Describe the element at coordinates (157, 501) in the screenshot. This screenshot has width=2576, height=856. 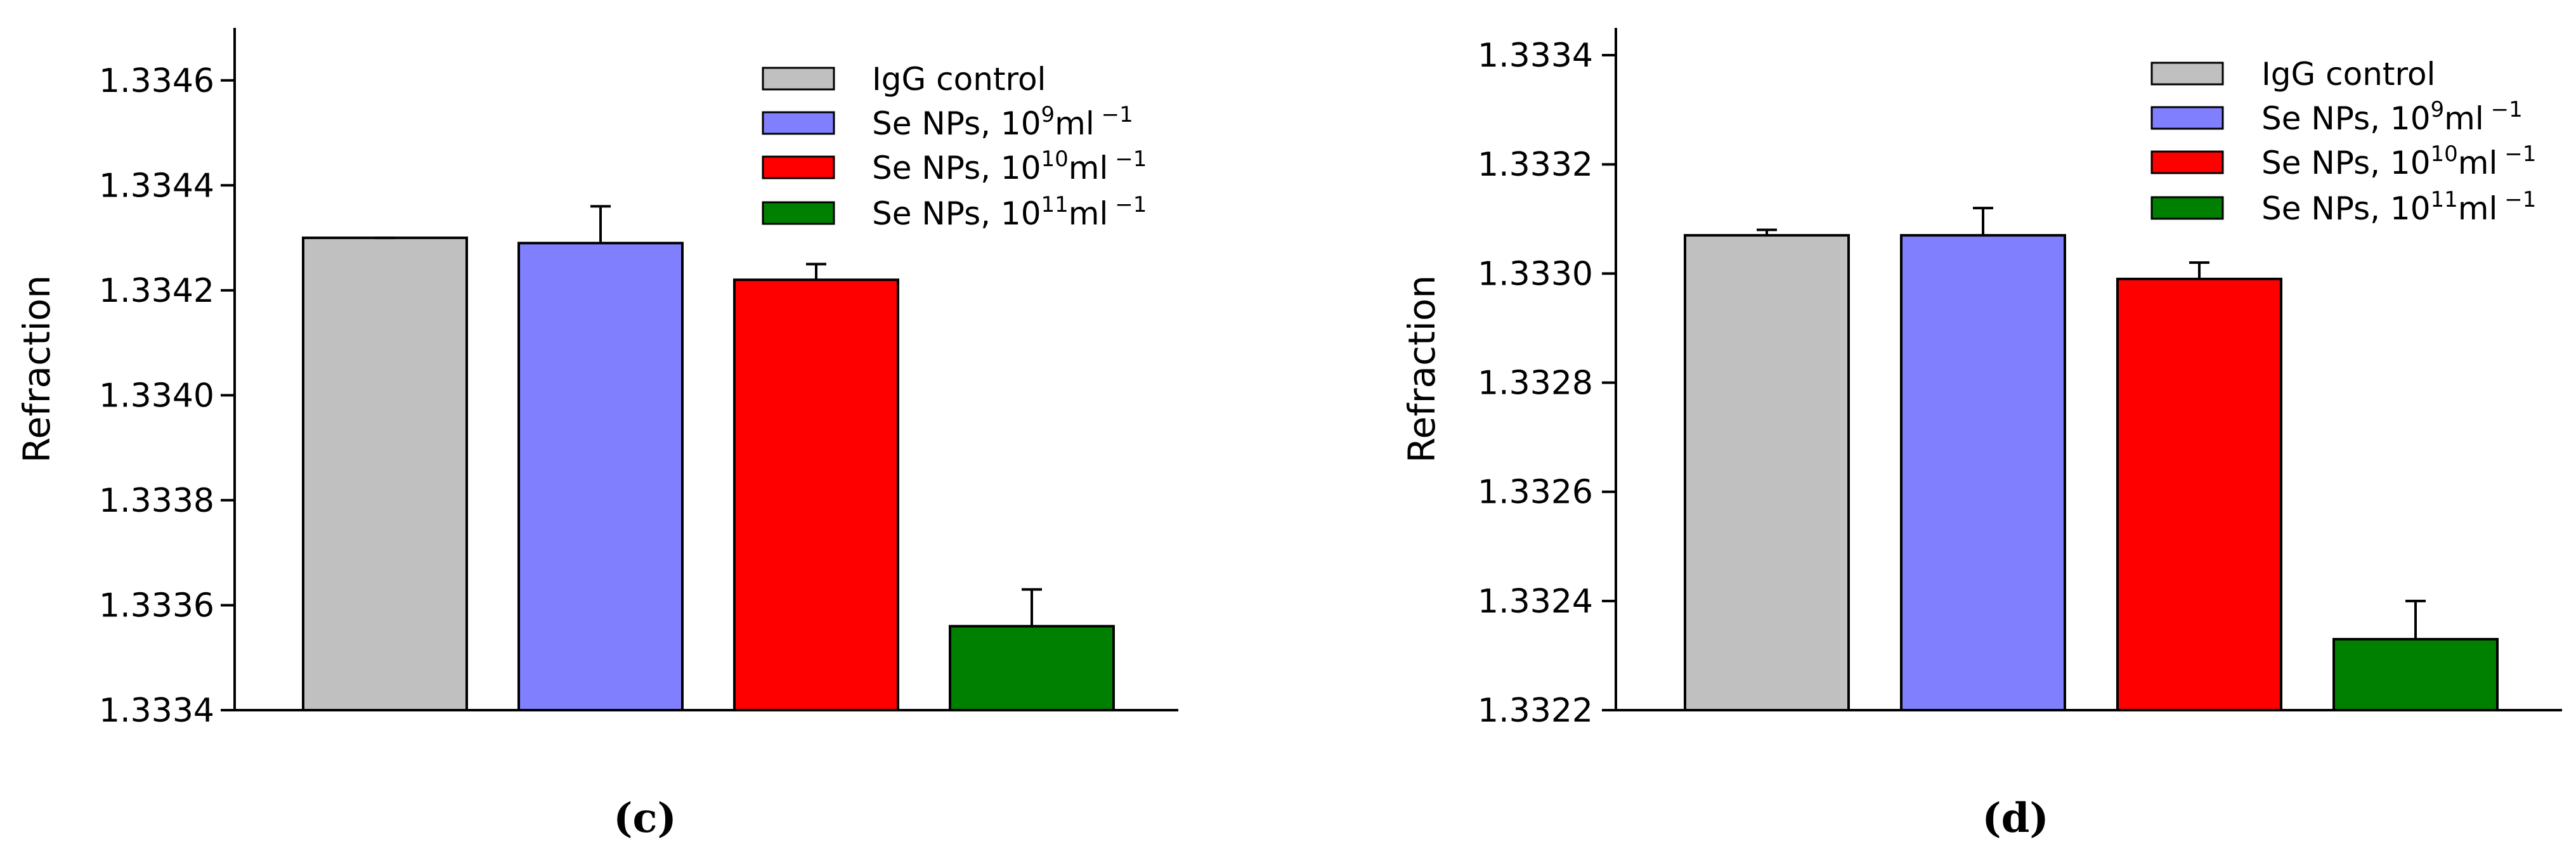
I see `y-tick-label: 1.3338` at that location.